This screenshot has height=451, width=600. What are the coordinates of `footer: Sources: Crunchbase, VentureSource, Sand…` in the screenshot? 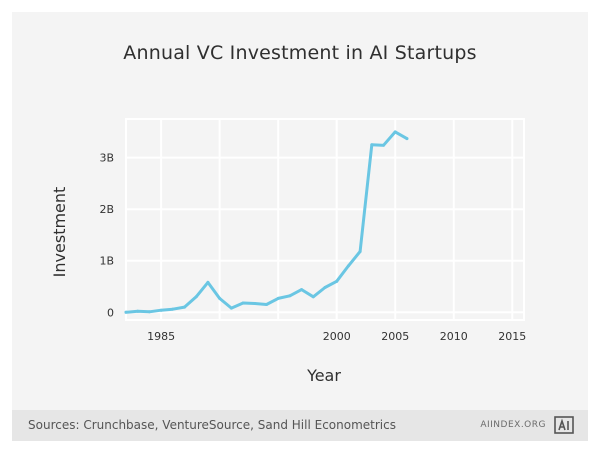 It's located at (300, 425).